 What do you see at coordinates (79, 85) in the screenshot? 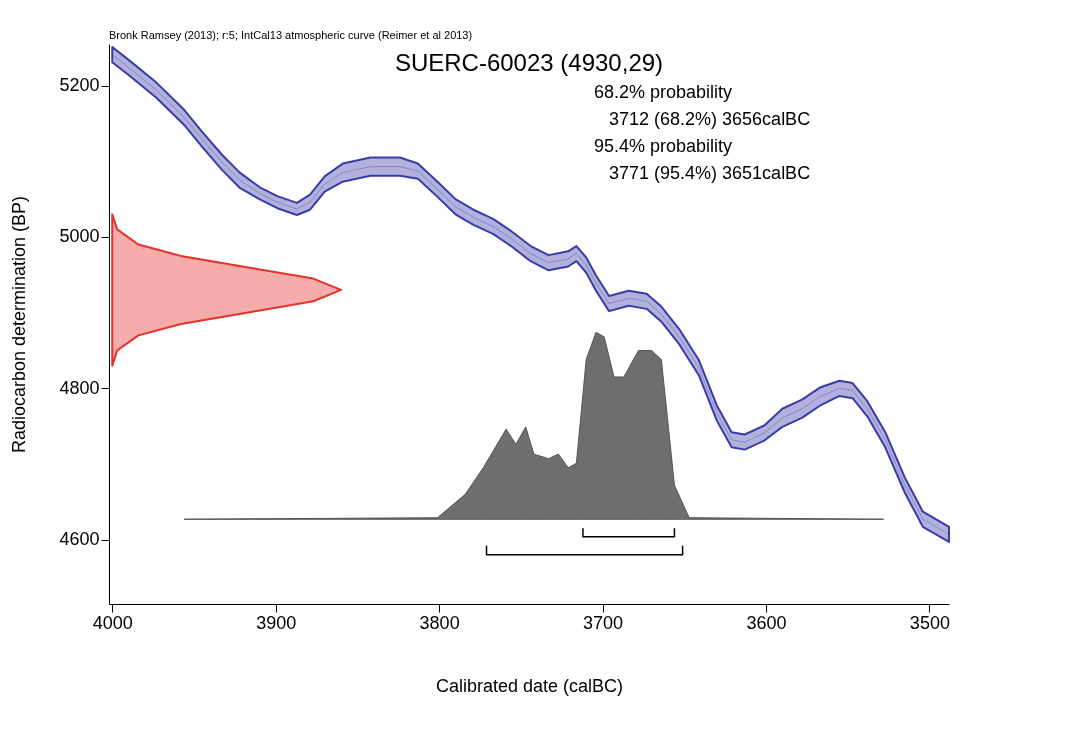
I see `y-tick-label: 5200` at bounding box center [79, 85].